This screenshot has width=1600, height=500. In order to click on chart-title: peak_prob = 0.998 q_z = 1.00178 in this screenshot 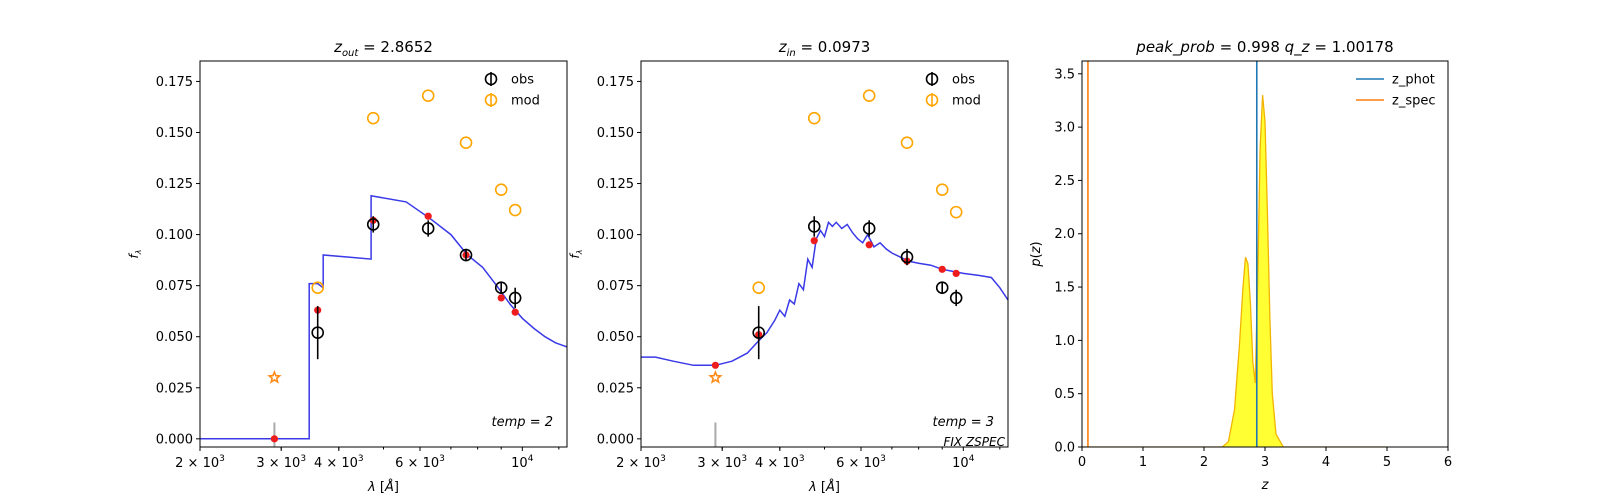, I will do `click(1264, 47)`.